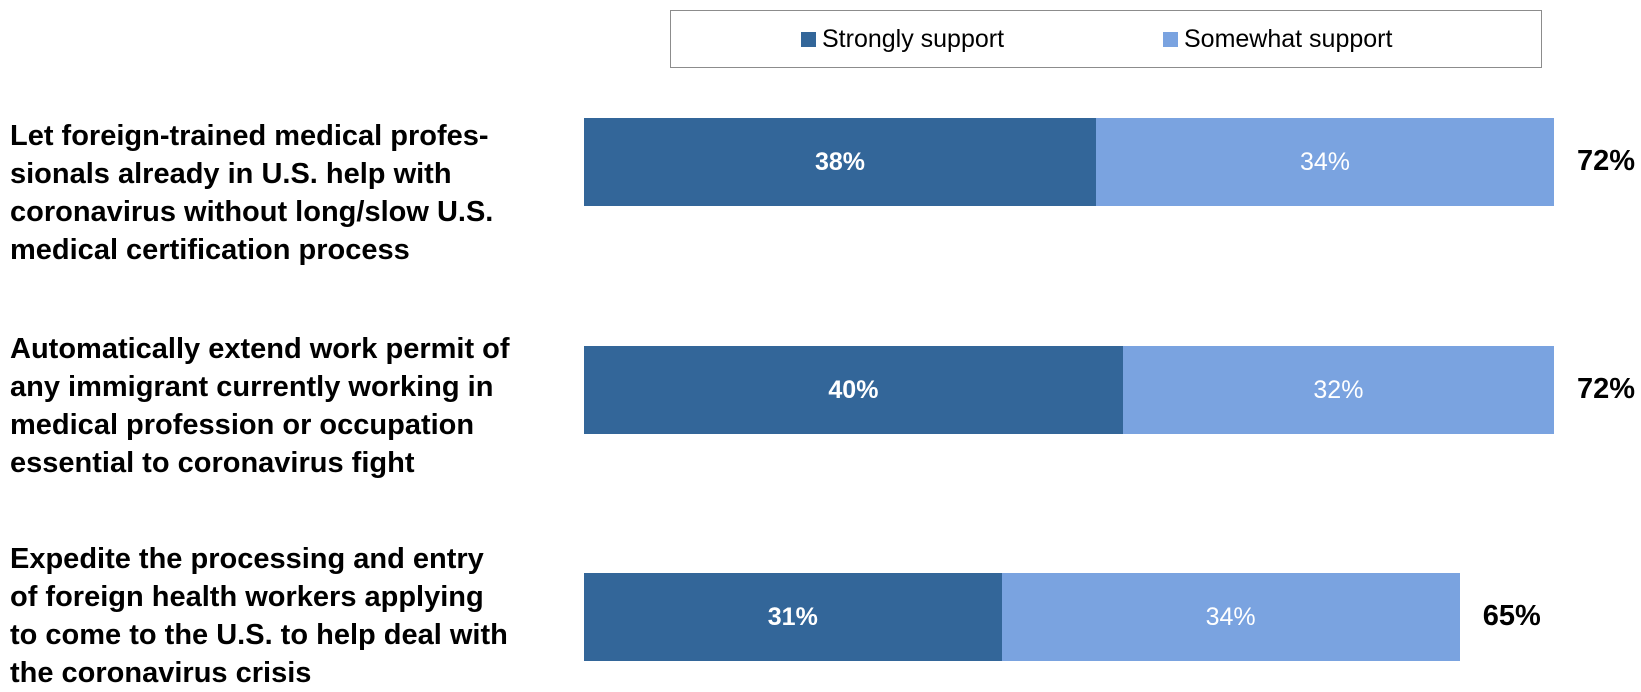  I want to click on bar-somewhat-support: 32%, so click(1338, 390).